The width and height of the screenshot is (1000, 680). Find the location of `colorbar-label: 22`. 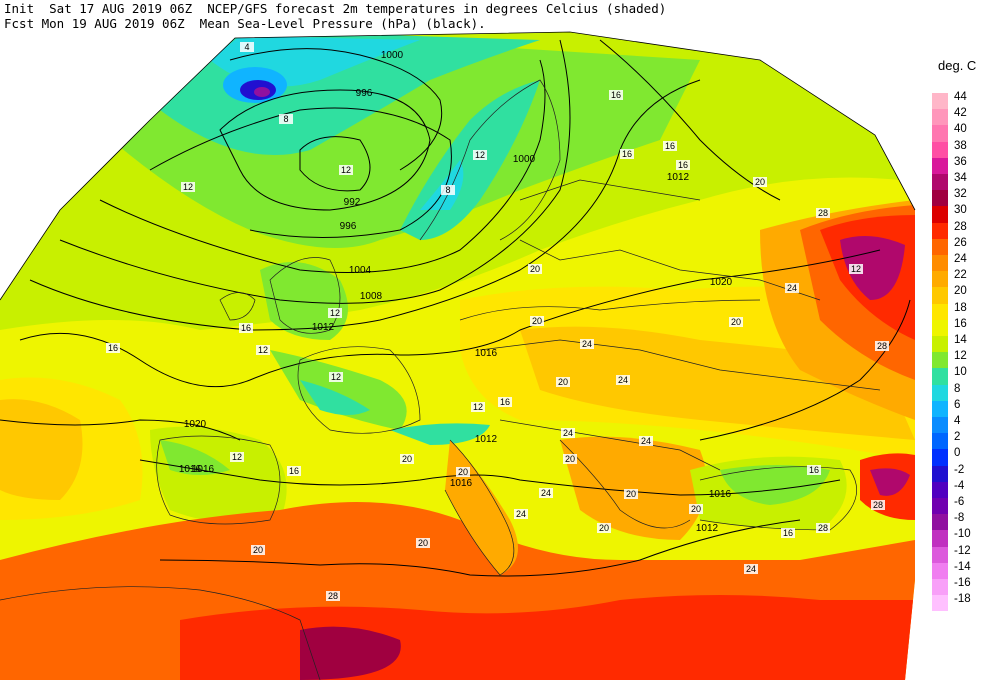

colorbar-label: 22 is located at coordinates (960, 275).